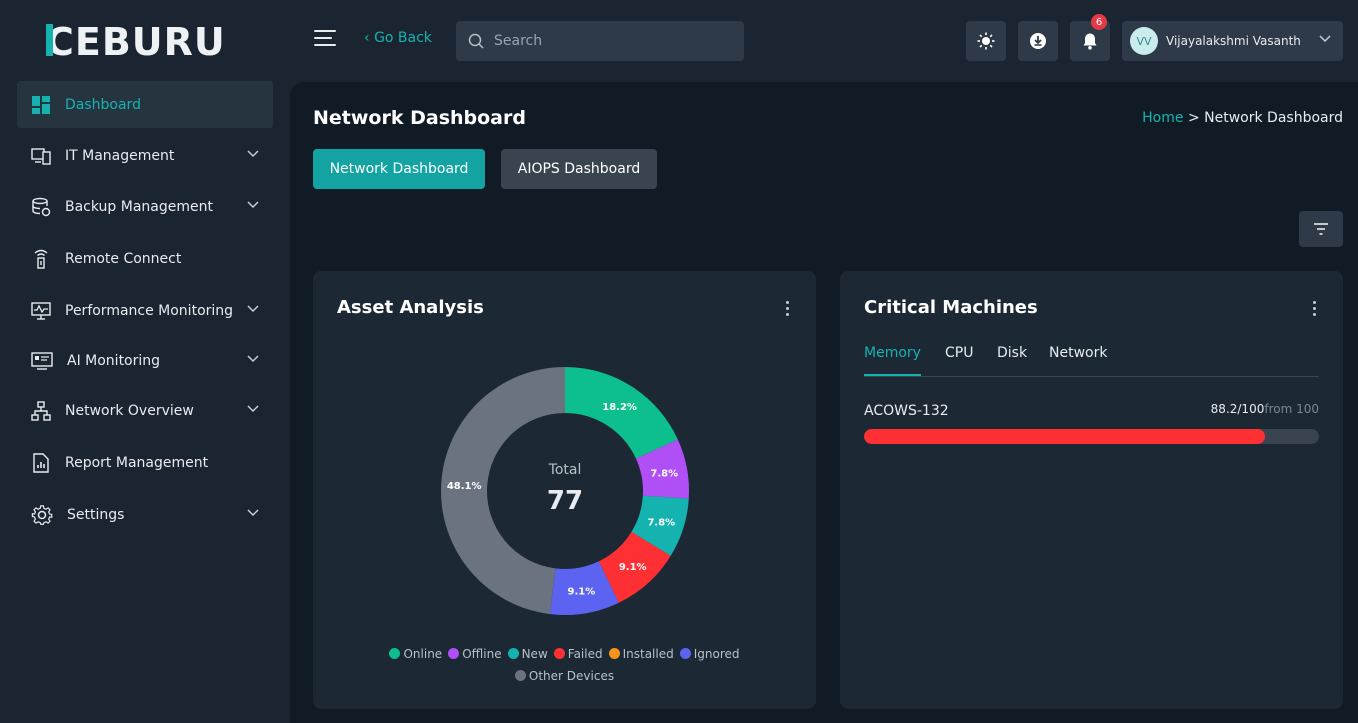 The width and height of the screenshot is (1358, 723). Describe the element at coordinates (619, 407) in the screenshot. I see `donut-data-label: 18.2%` at that location.